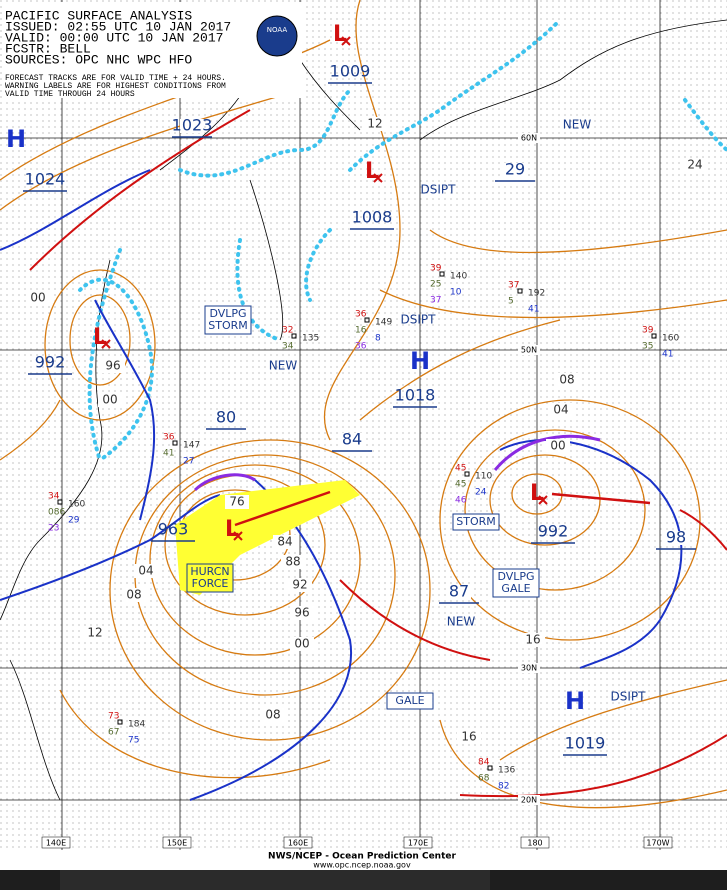 The width and height of the screenshot is (727, 890). Describe the element at coordinates (383, 323) in the screenshot. I see `station-value: 149` at that location.